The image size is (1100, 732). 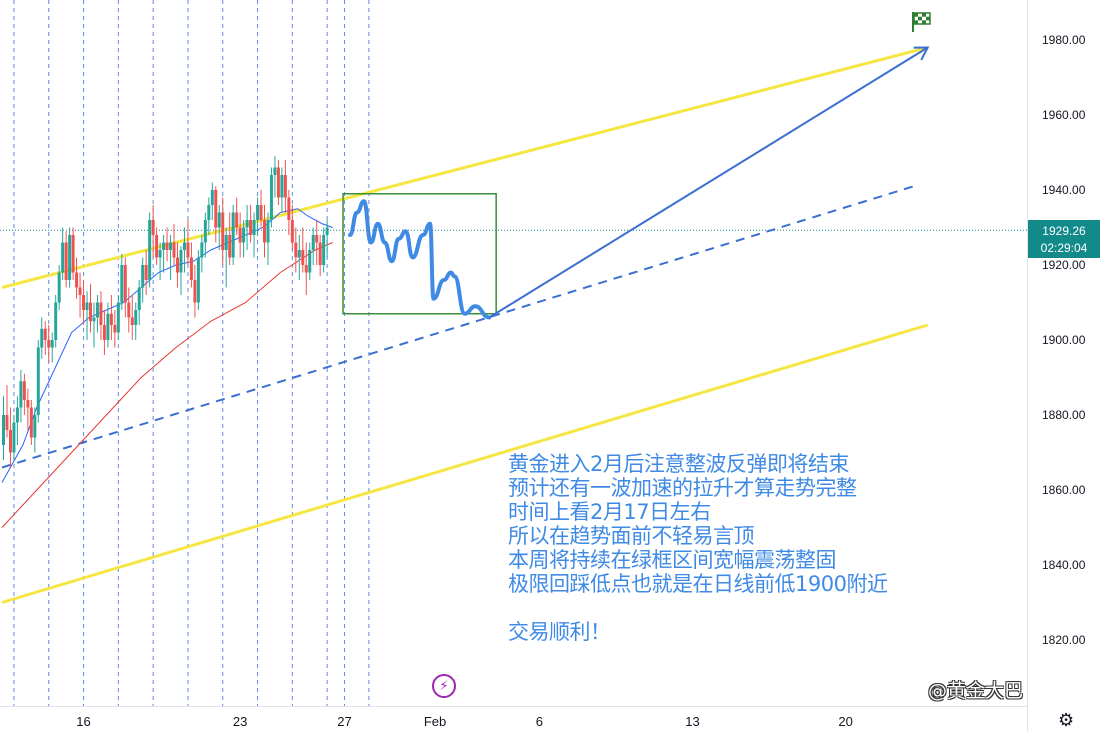 I want to click on time-tick-label: 23, so click(x=240, y=721).